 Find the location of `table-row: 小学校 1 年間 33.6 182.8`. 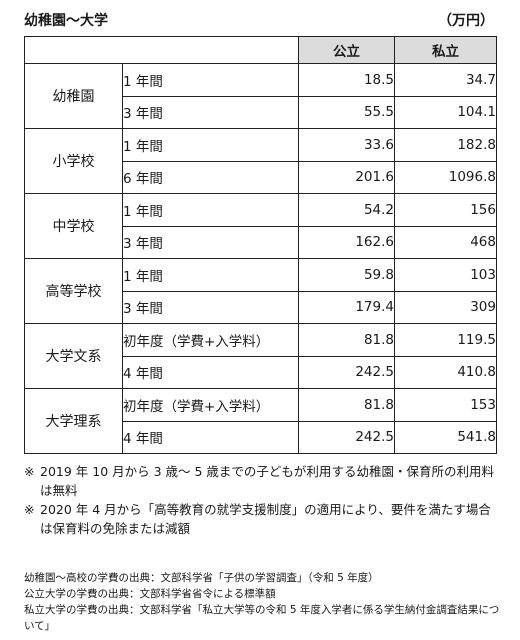

table-row: 小学校 1 年間 33.6 182.8 is located at coordinates (260, 161).